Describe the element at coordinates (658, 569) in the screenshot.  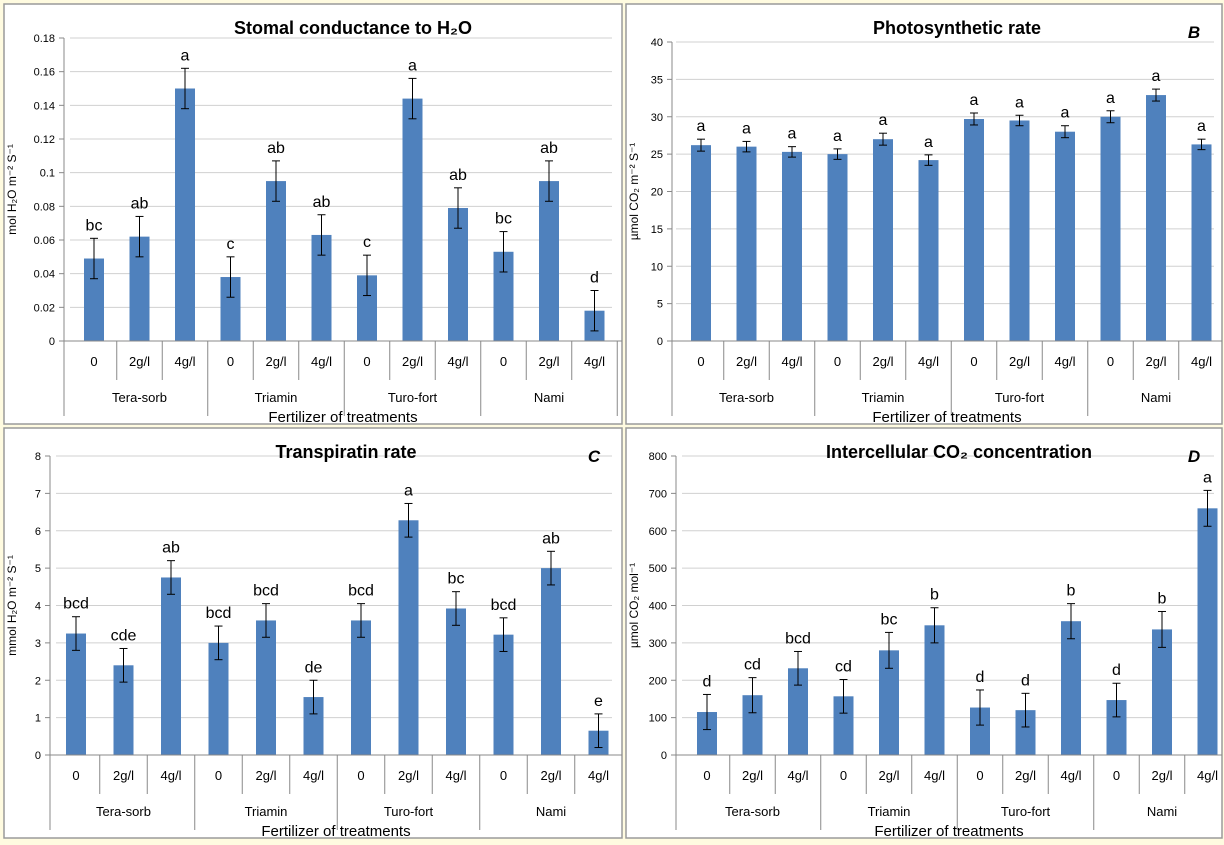
I see `y-tick-label: 500` at that location.